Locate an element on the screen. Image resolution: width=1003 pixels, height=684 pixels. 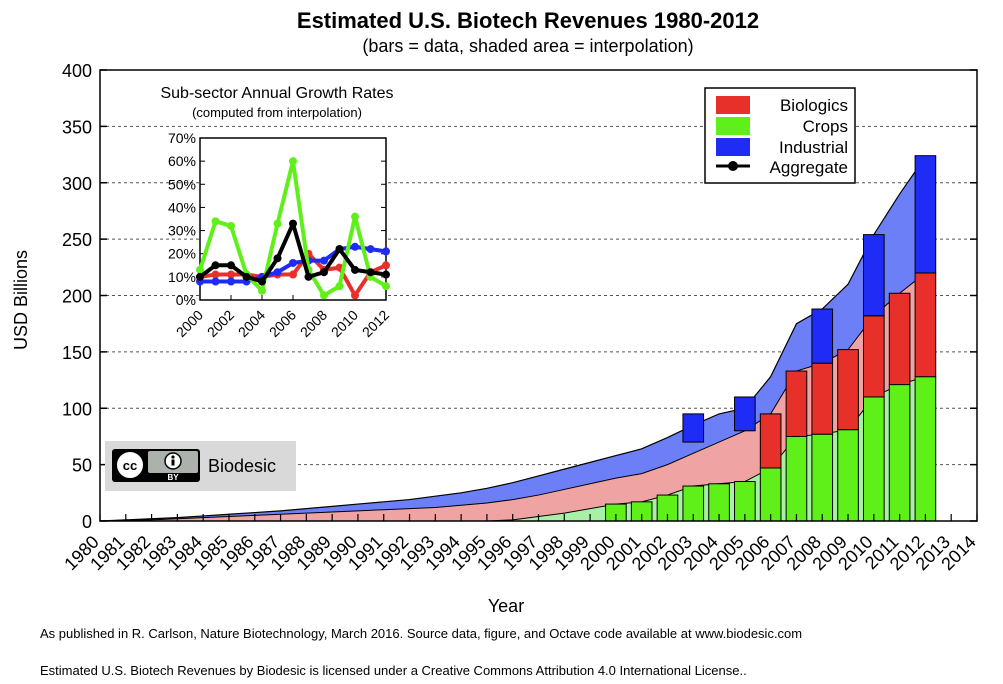
bar-biologics-2009 is located at coordinates (848, 390).